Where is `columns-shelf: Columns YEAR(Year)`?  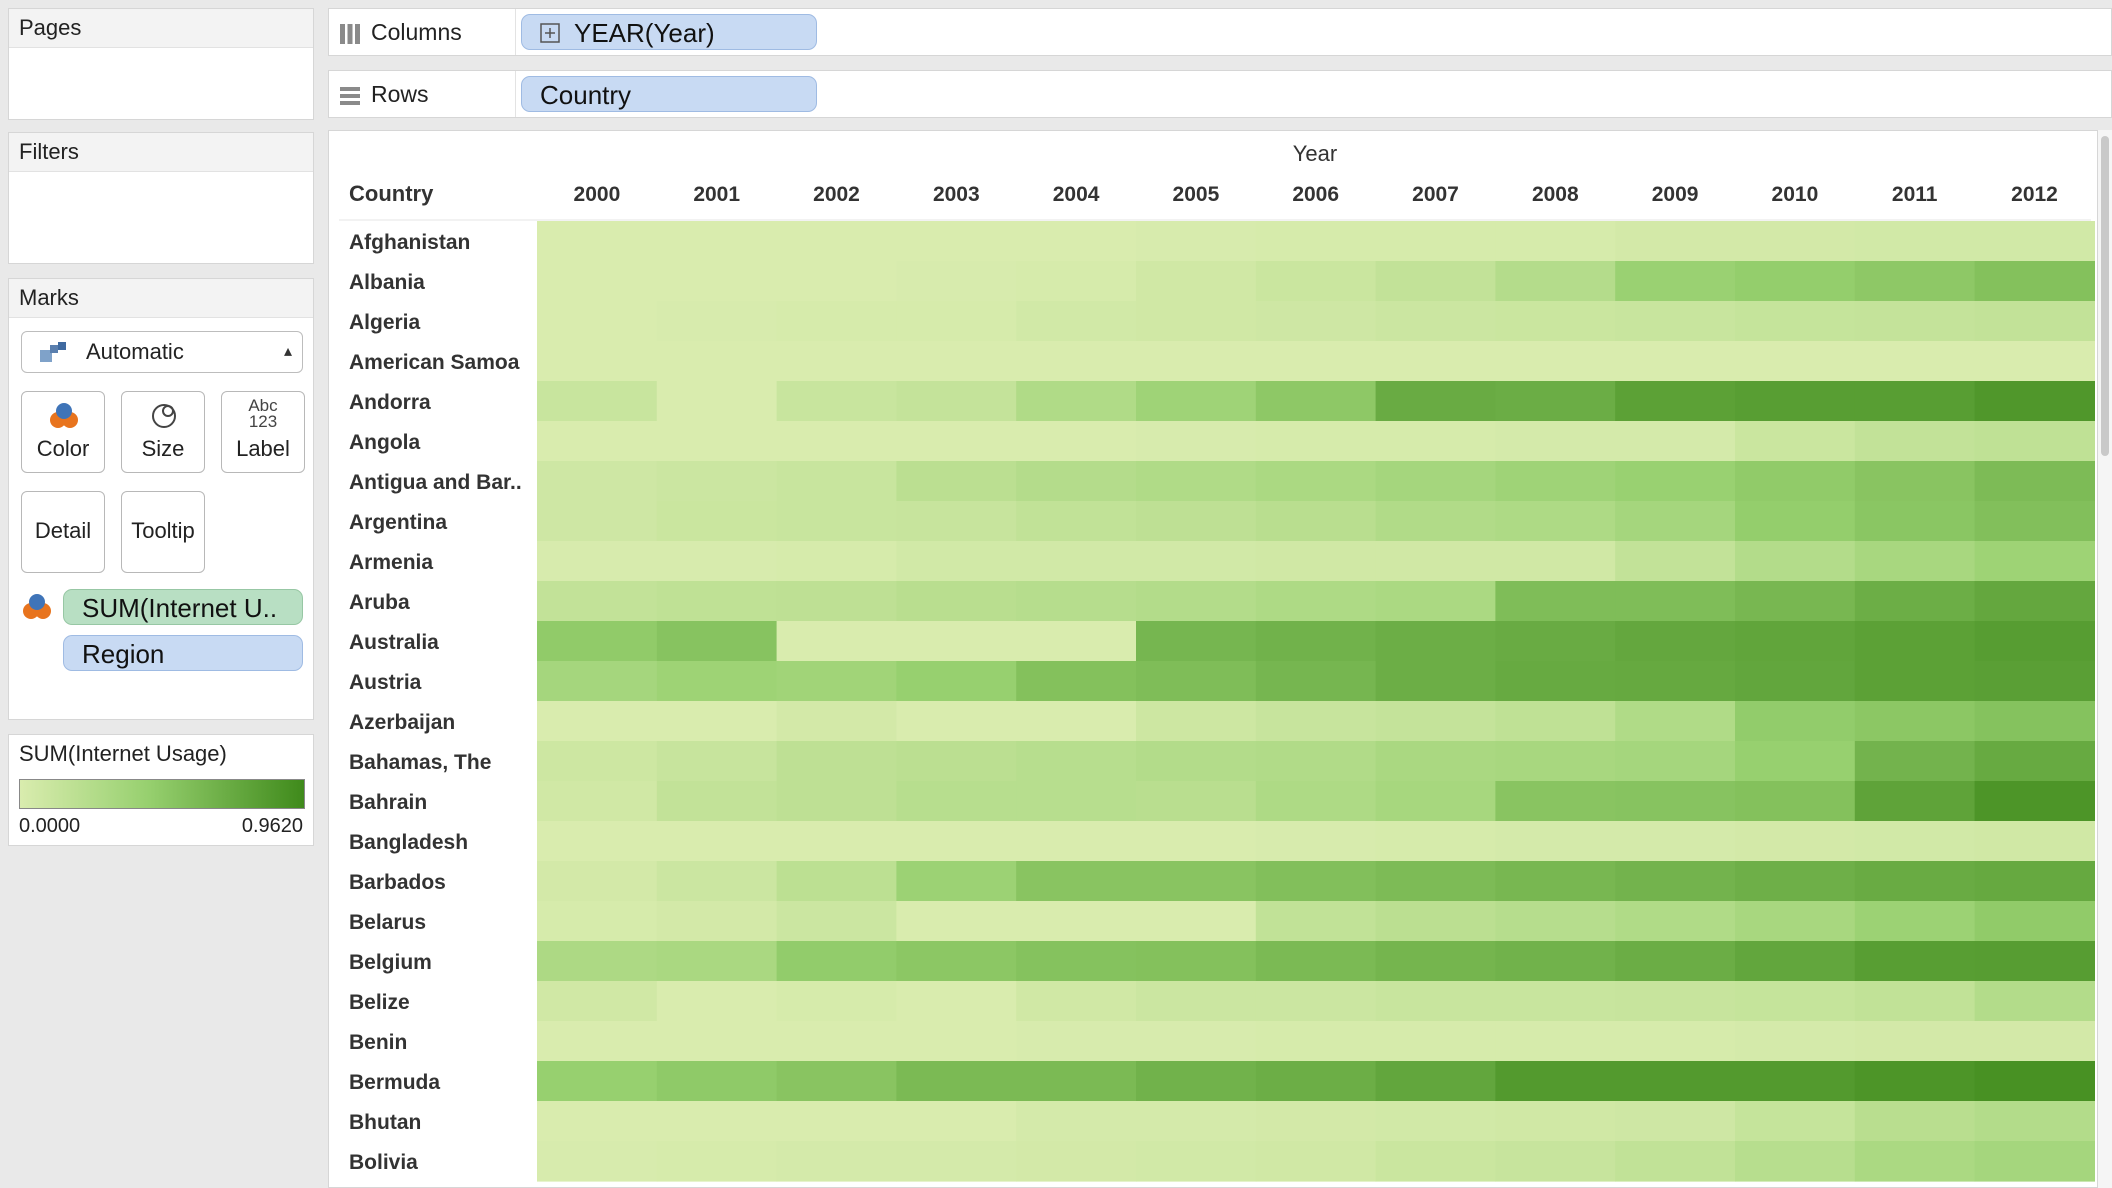 columns-shelf: Columns YEAR(Year) is located at coordinates (1220, 32).